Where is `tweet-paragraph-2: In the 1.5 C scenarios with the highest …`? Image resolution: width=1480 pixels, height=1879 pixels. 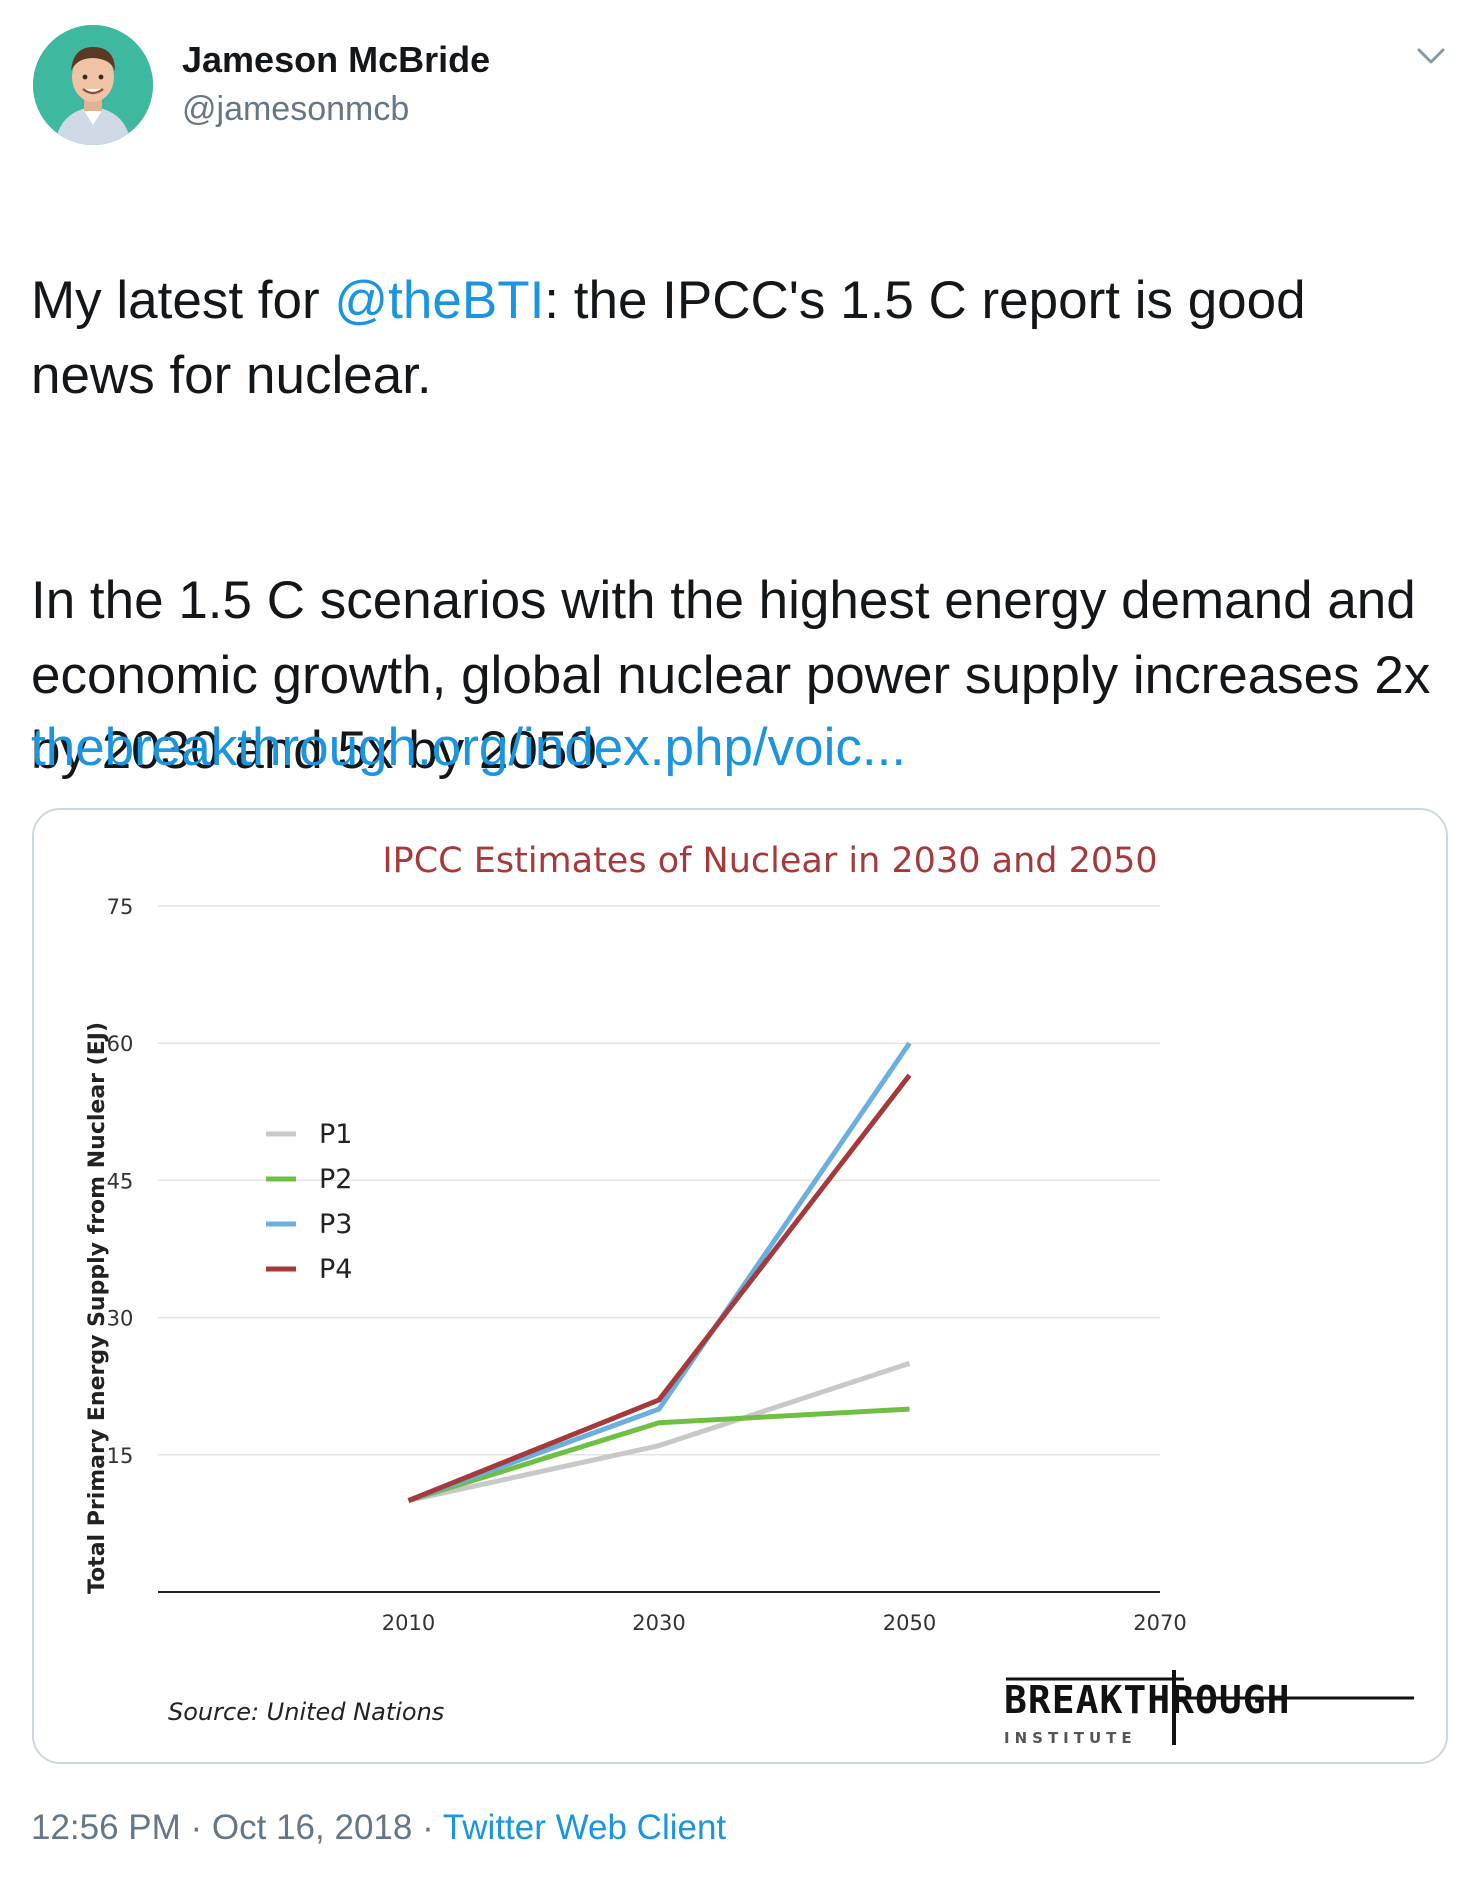
tweet-paragraph-2: In the 1.5 C scenarios with the highest … is located at coordinates (731, 675).